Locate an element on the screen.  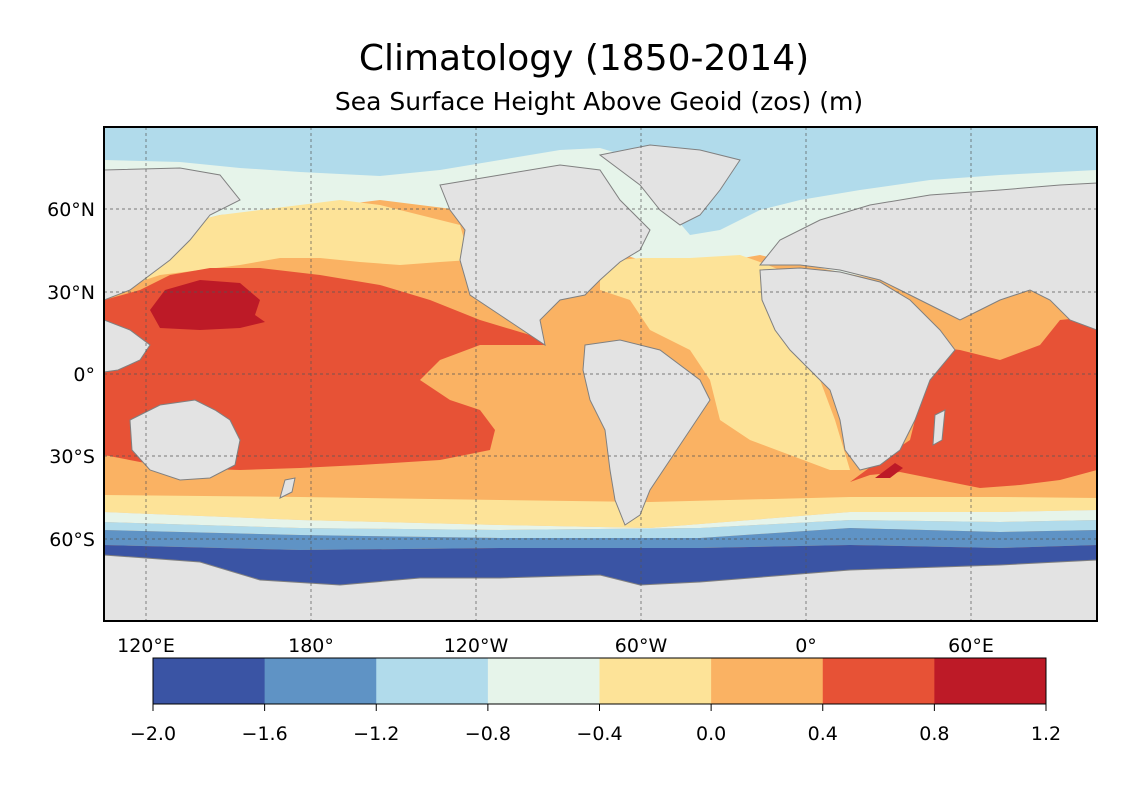
lat-tick-label: 30°S is located at coordinates (72, 457).